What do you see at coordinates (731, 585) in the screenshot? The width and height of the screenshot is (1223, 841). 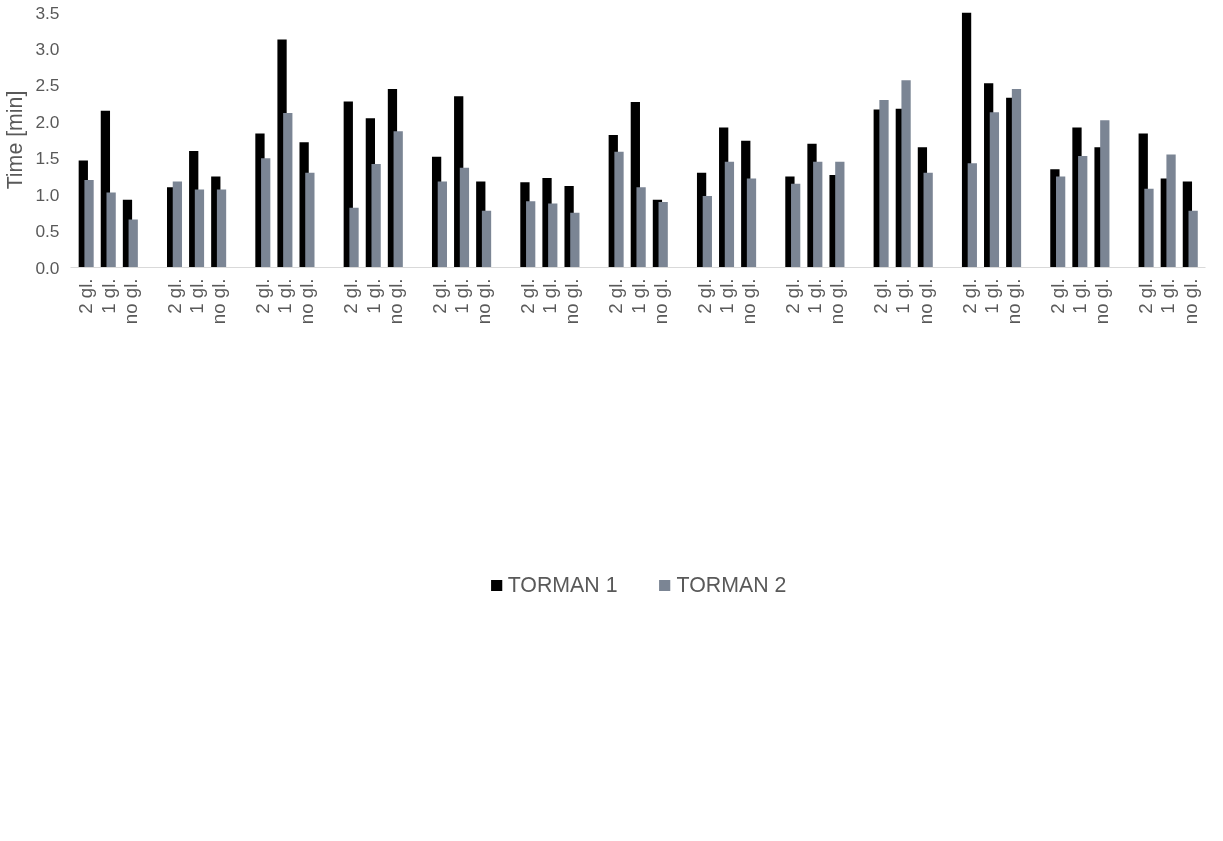 I see `legend-label: TORMAN 2` at bounding box center [731, 585].